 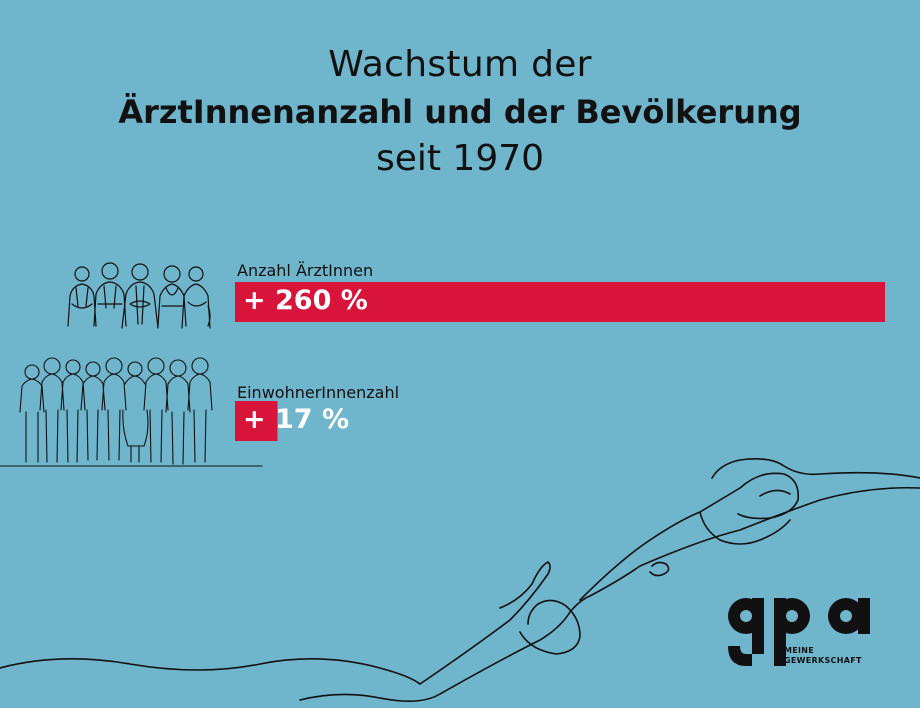 I want to click on data-label-aerztinnen: + 260 %, so click(x=305, y=300).